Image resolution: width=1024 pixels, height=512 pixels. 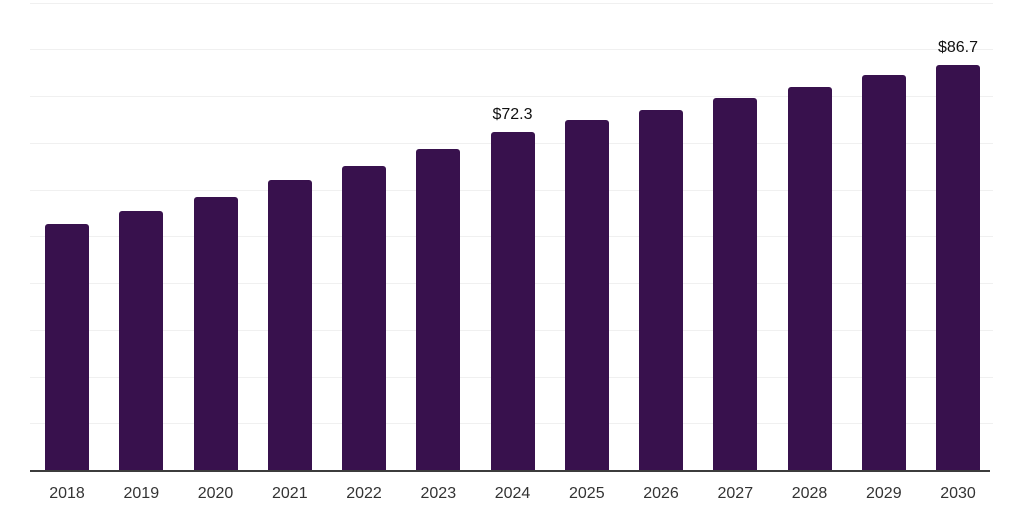 What do you see at coordinates (290, 493) in the screenshot?
I see `x-tick-label-2021: 2021` at bounding box center [290, 493].